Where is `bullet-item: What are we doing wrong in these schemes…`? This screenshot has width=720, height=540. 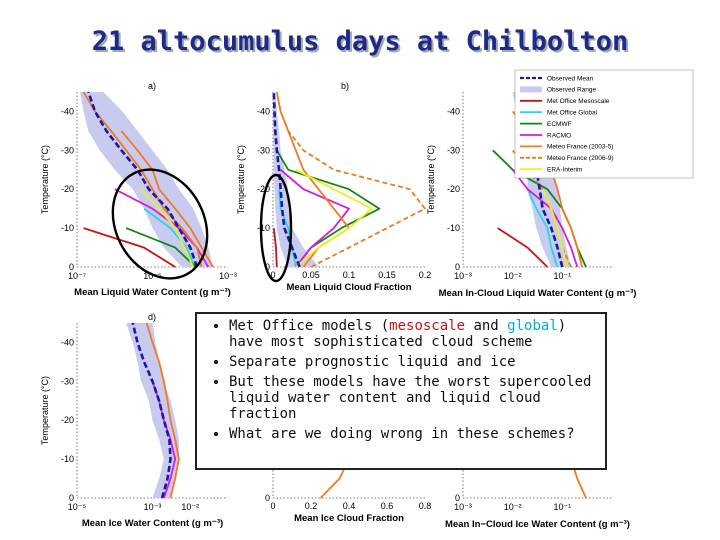 bullet-item: What are we doing wrong in these schemes… is located at coordinates (413, 434).